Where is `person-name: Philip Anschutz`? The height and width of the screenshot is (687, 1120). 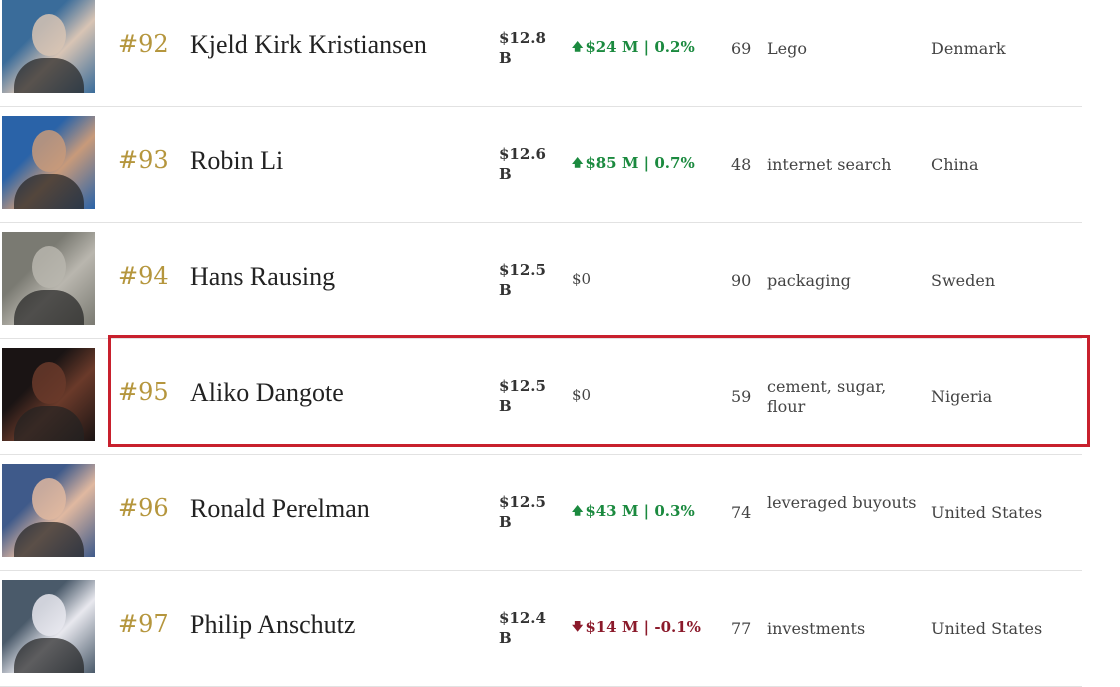 person-name: Philip Anschutz is located at coordinates (273, 624).